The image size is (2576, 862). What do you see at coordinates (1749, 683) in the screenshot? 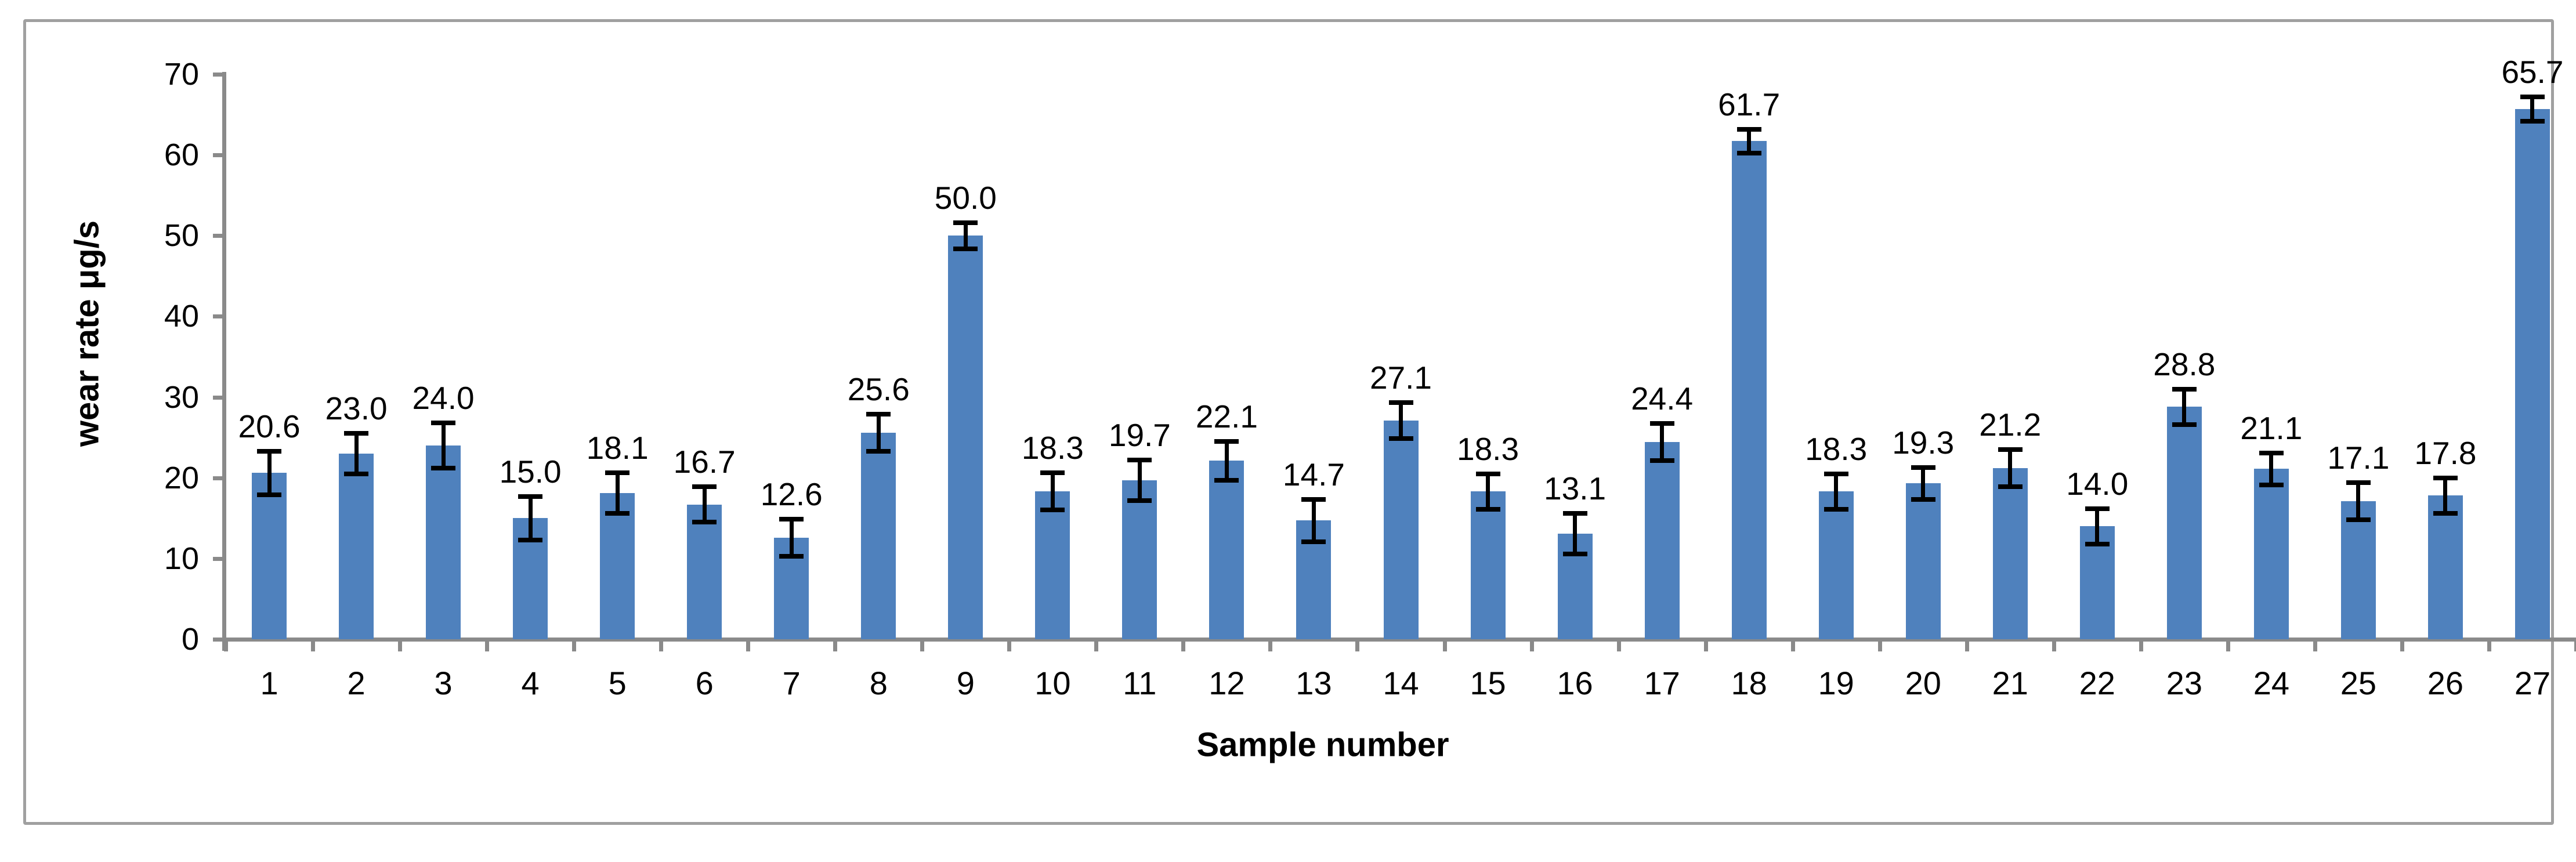
I see `x-tick-label: 18` at bounding box center [1749, 683].